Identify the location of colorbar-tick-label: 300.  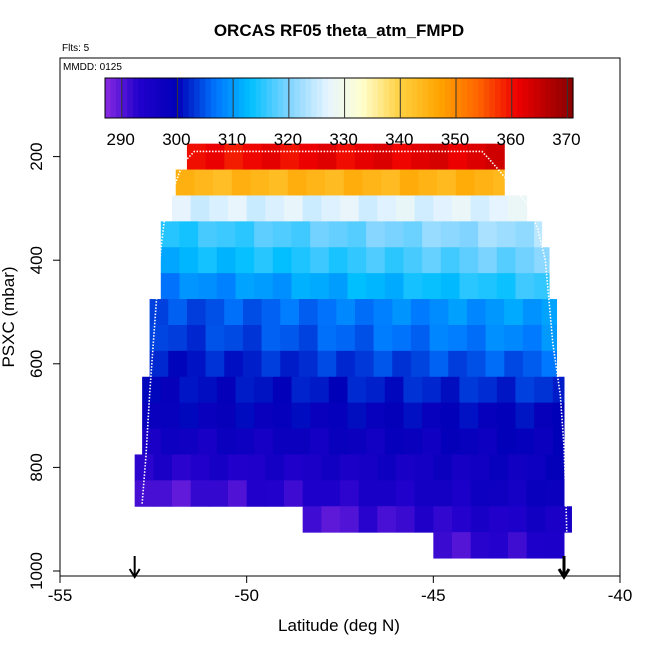
(176, 139).